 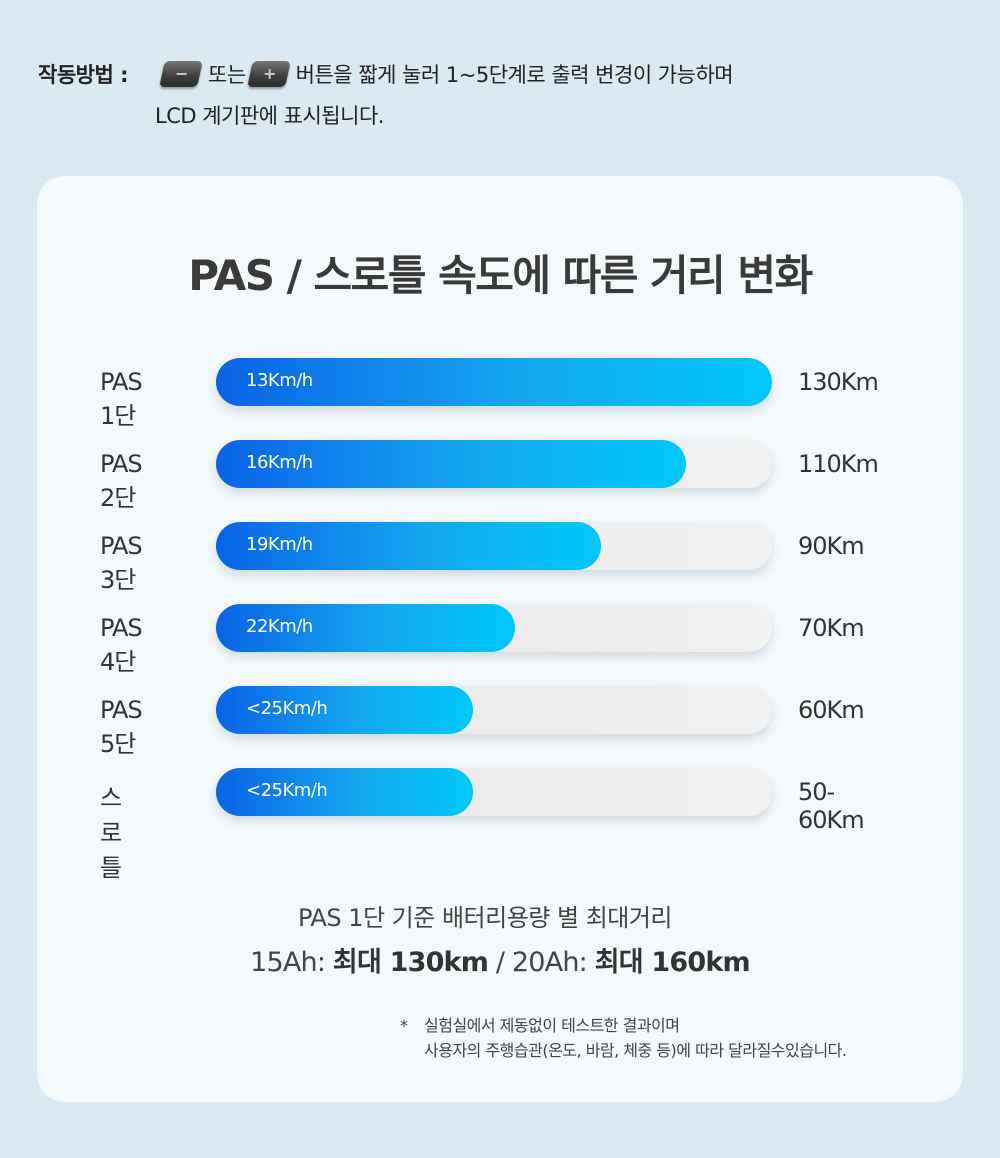 I want to click on footnote-line1: 실험실에서 제동없이 테스트한 결과이며, so click(x=552, y=1025).